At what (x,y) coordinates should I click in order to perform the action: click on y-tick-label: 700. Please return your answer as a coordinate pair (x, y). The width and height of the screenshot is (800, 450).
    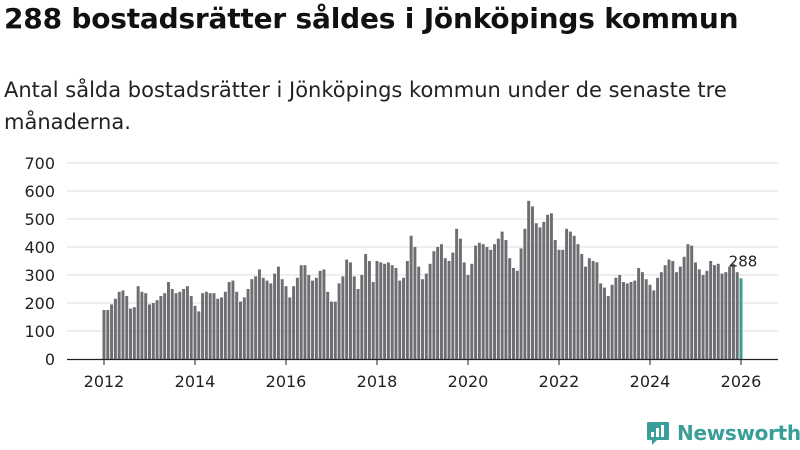
    Looking at the image, I should click on (39, 163).